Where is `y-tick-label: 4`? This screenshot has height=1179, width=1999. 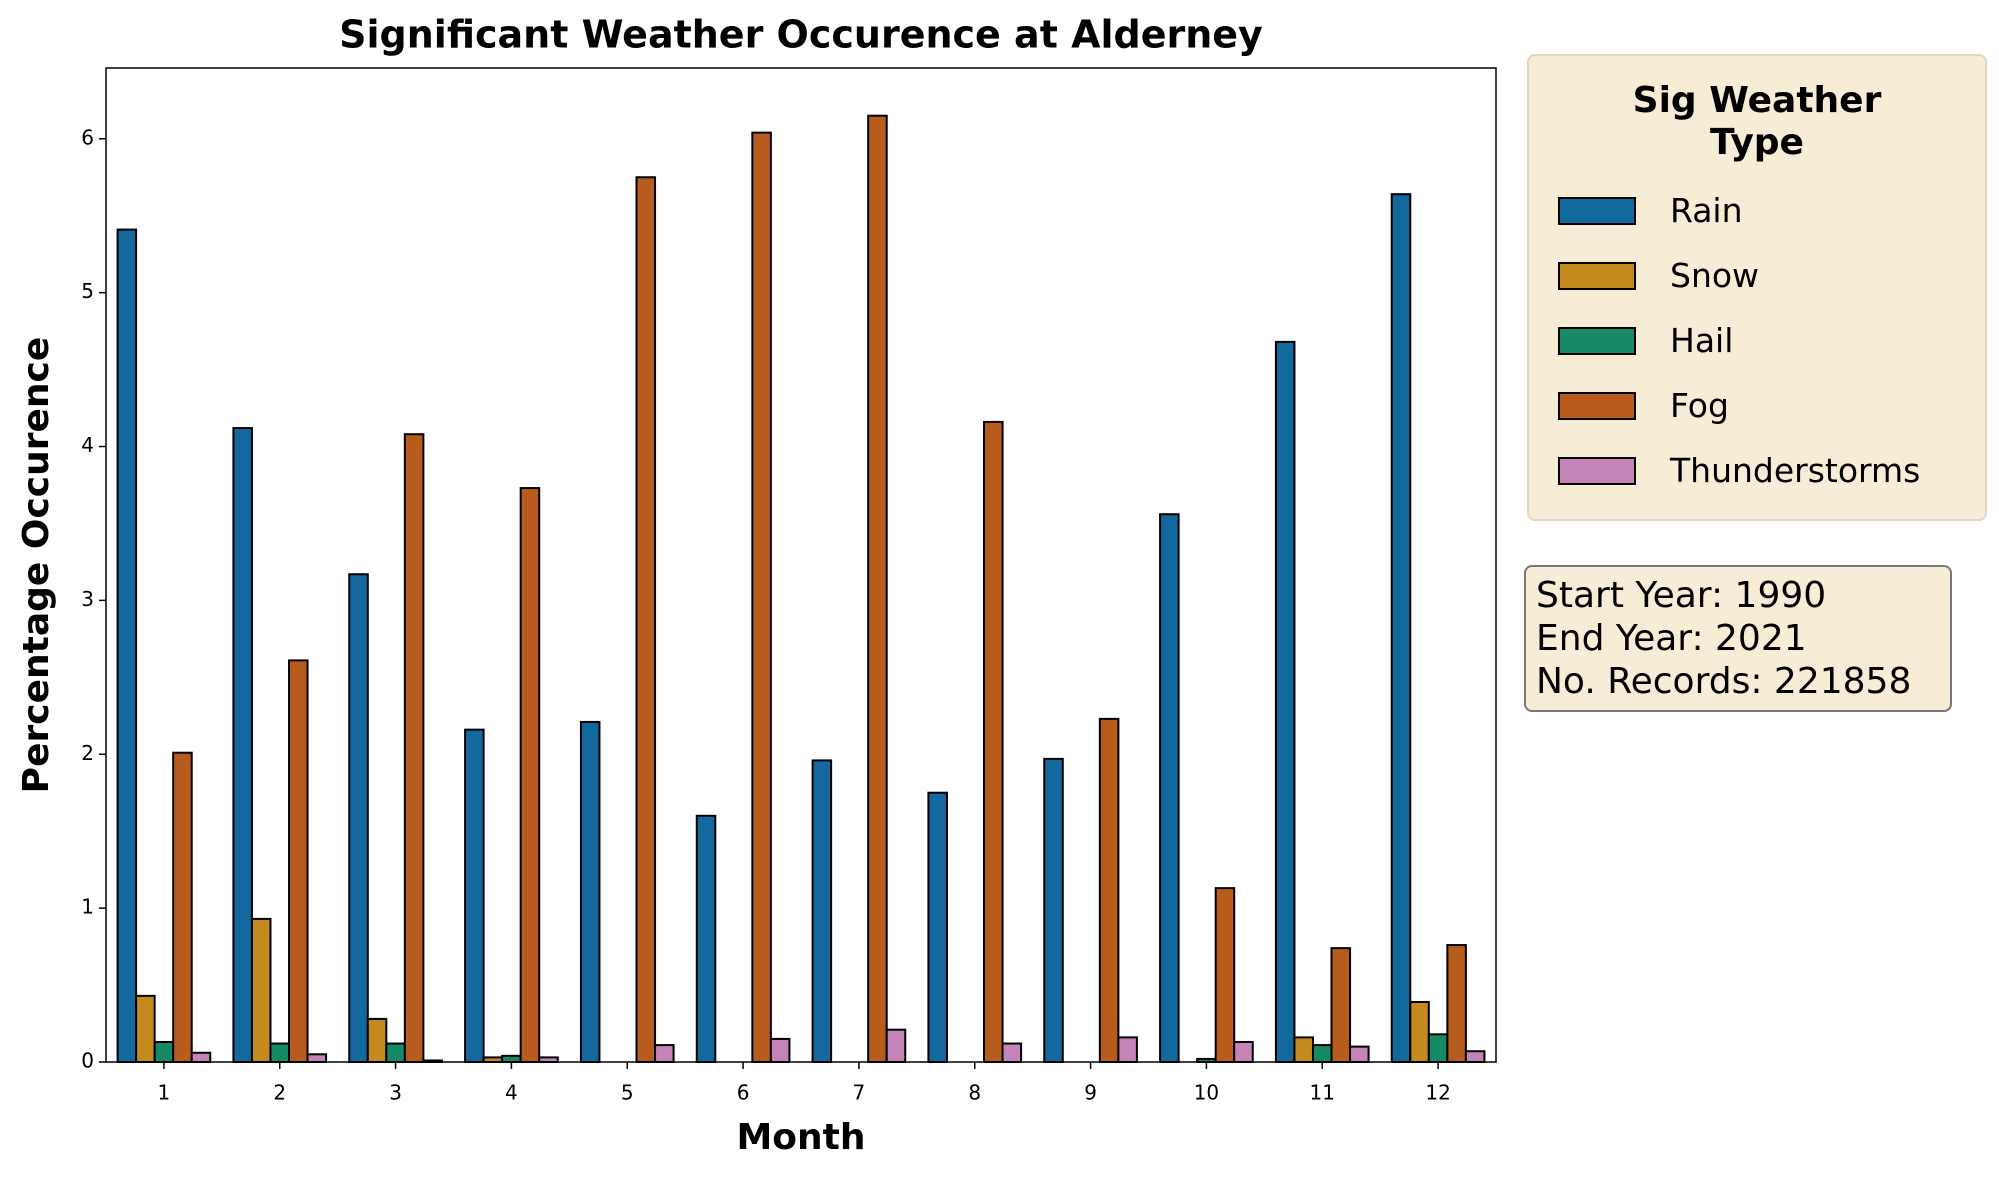 y-tick-label: 4 is located at coordinates (87, 445).